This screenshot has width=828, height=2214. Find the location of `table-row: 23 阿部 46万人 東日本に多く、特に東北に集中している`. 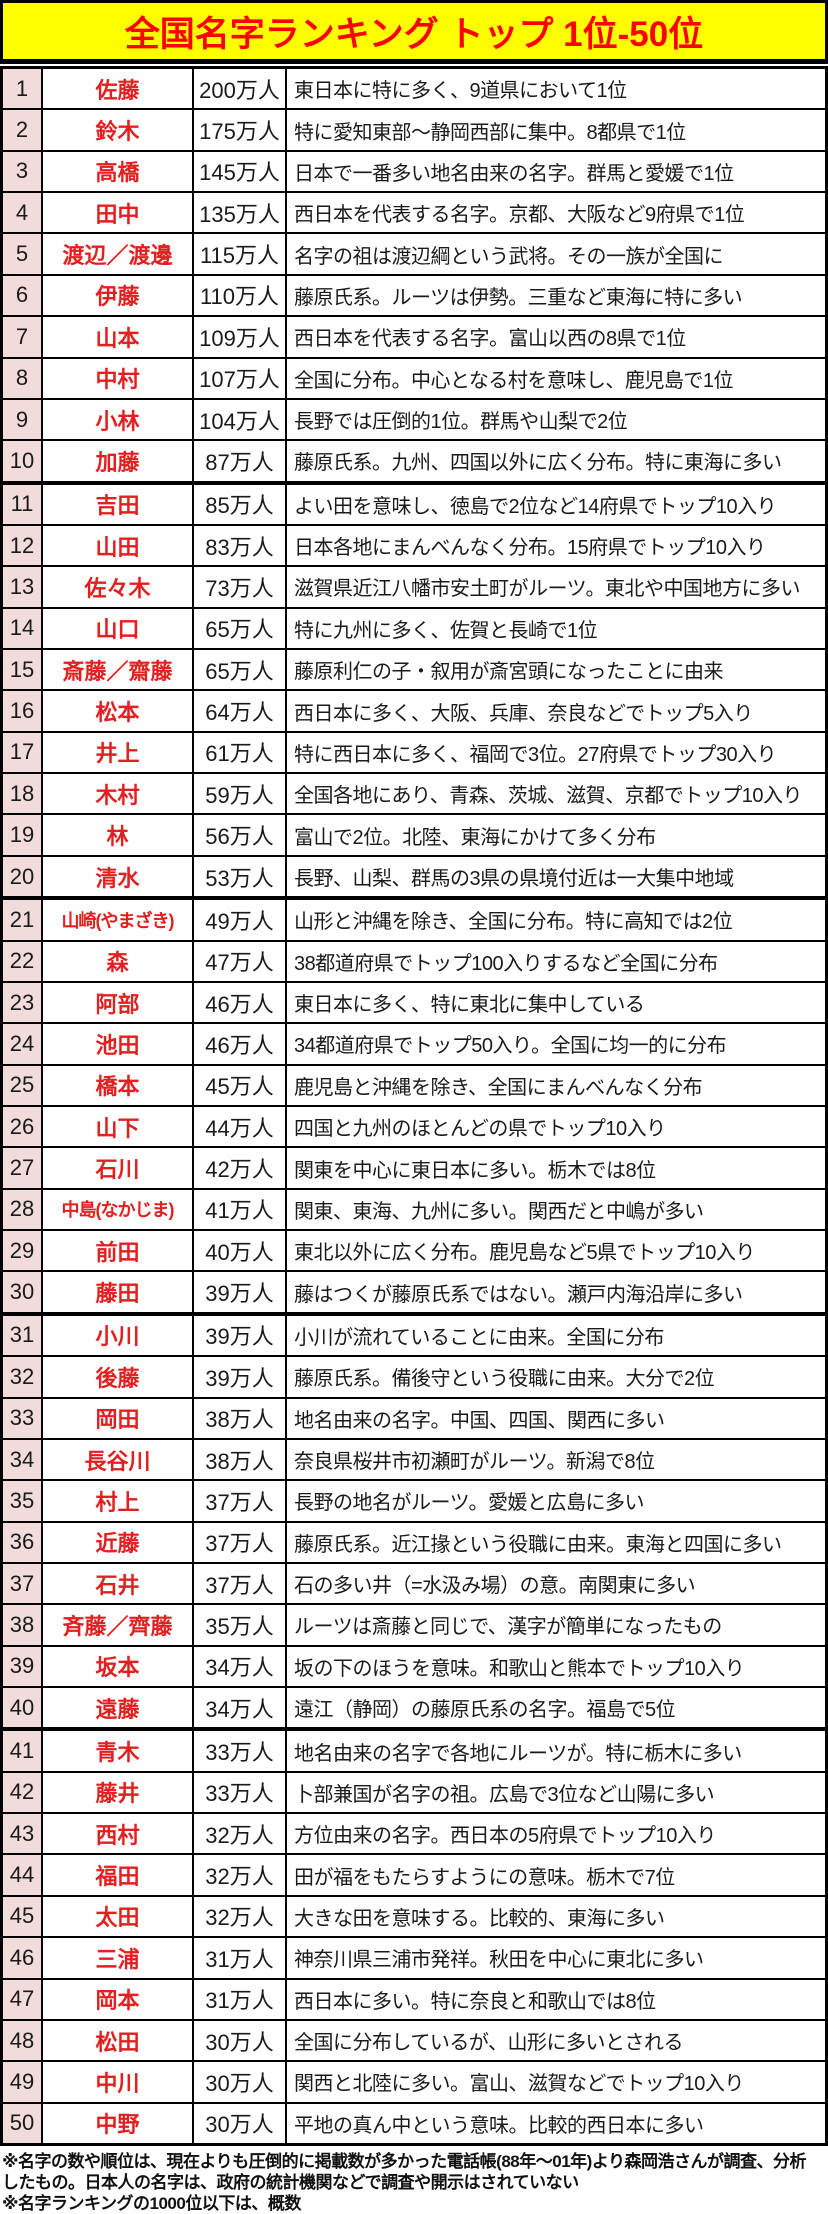

table-row: 23 阿部 46万人 東日本に多く、特に東北に集中している is located at coordinates (414, 1001).